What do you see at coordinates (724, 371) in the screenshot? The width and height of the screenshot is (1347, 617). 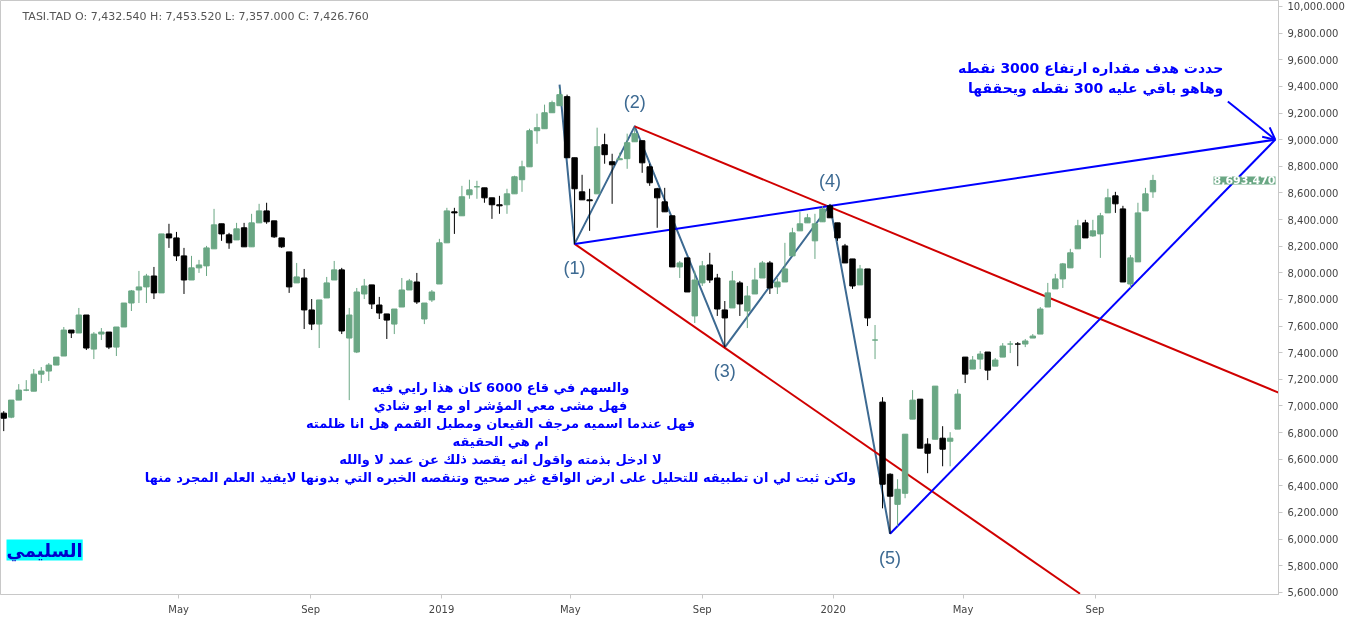 I see `annotation: (3)` at bounding box center [724, 371].